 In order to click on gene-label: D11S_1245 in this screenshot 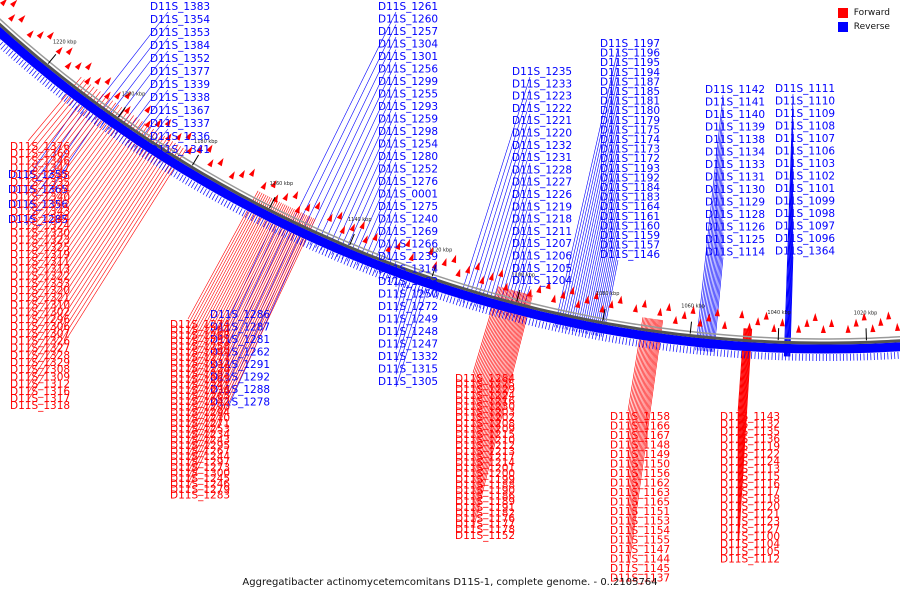, I will do `click(200, 479)`.